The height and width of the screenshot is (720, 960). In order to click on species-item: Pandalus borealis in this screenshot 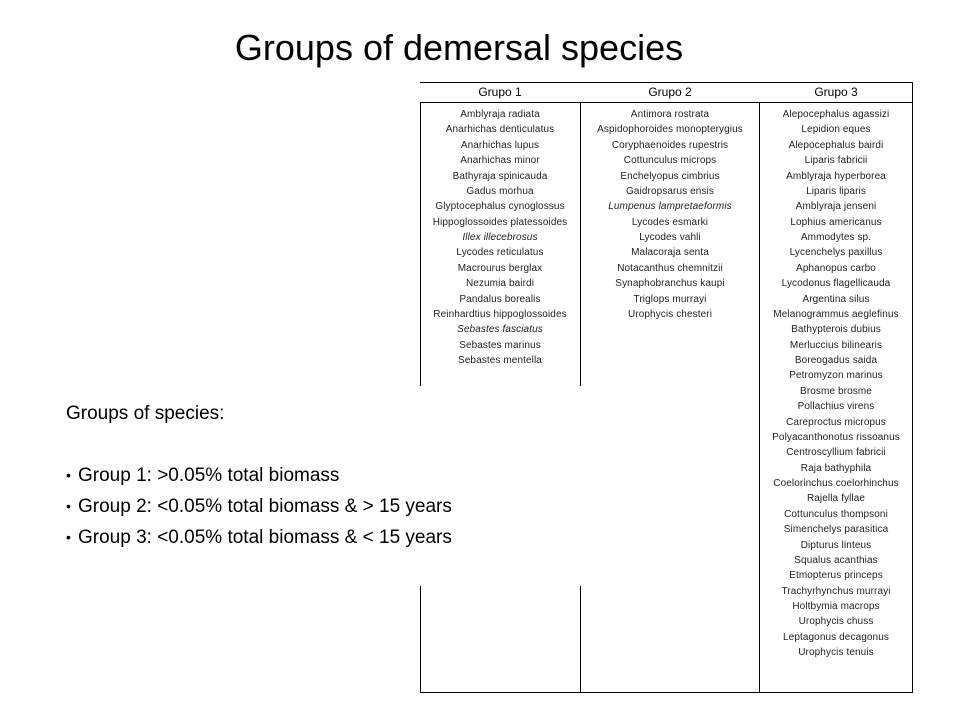, I will do `click(500, 299)`.